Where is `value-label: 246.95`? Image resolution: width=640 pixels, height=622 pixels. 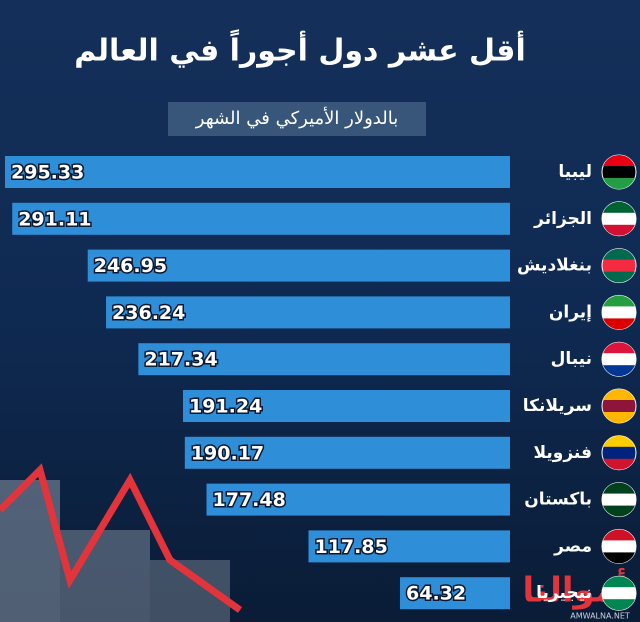 value-label: 246.95 is located at coordinates (130, 266).